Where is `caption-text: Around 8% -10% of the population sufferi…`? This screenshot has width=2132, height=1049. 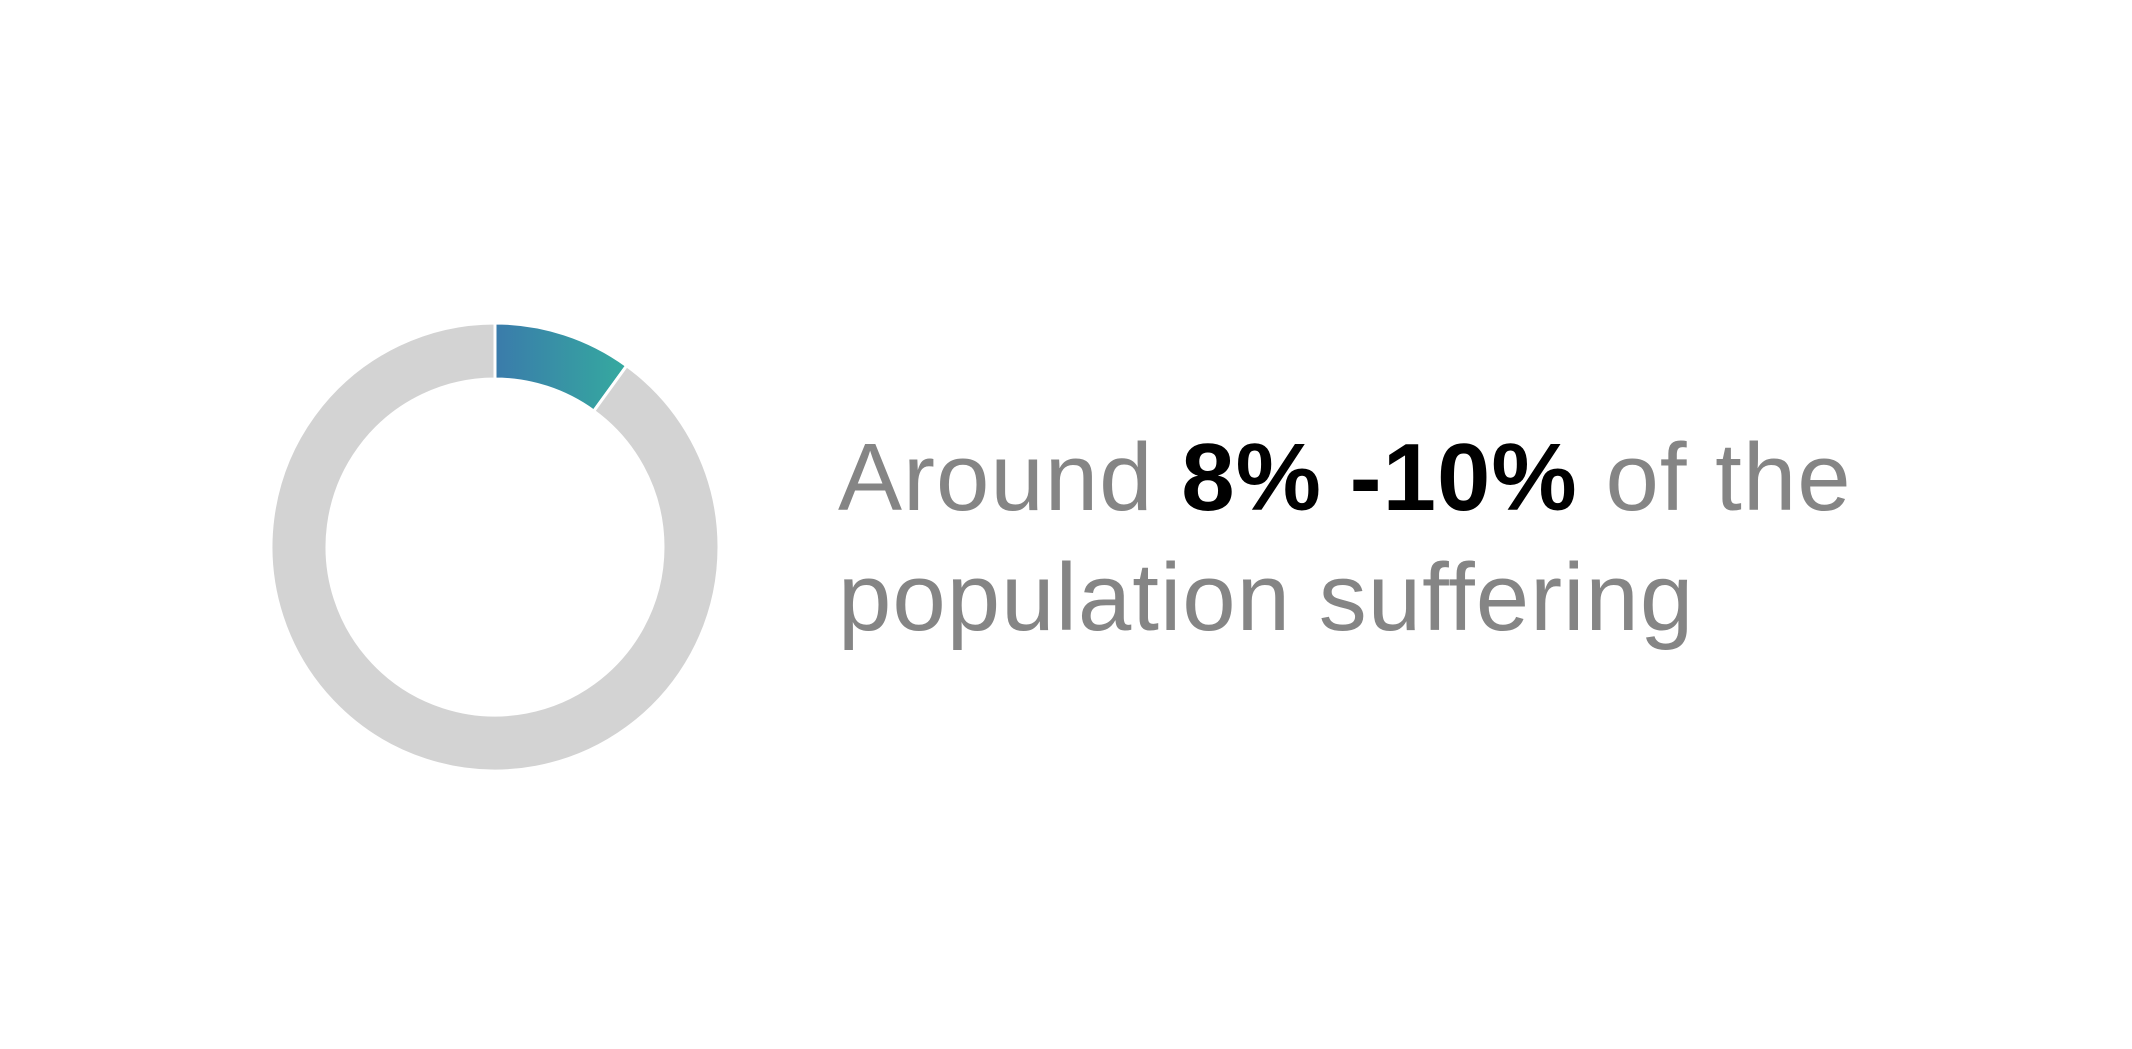 caption-text: Around 8% -10% of the population sufferi… is located at coordinates (1413, 538).